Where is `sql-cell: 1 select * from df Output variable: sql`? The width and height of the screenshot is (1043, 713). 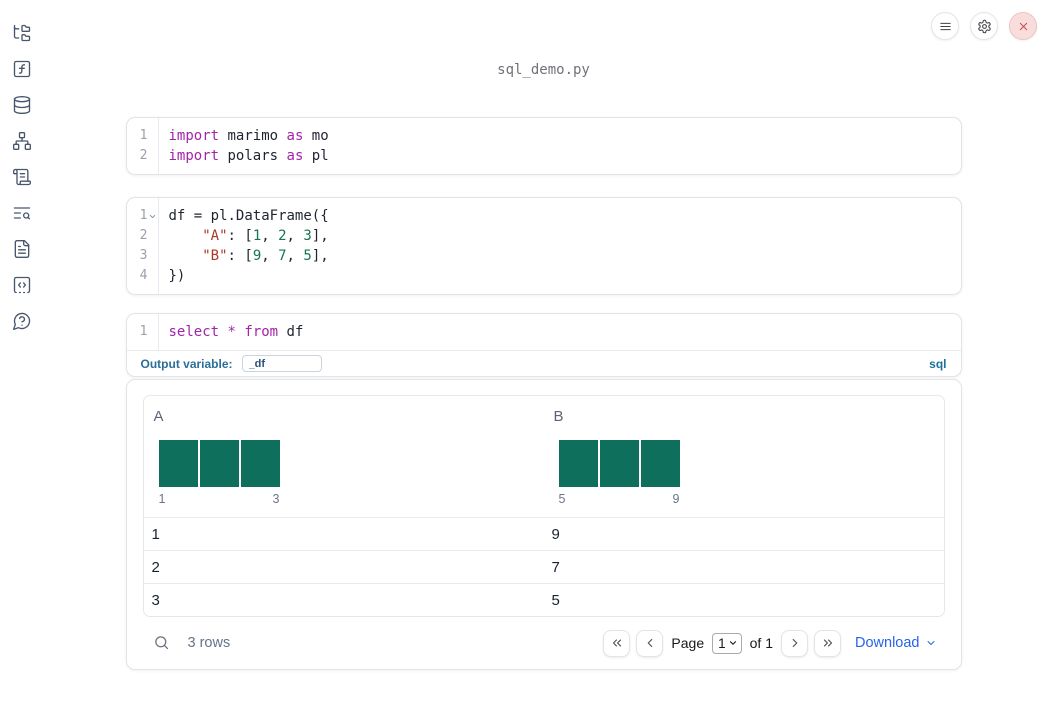 sql-cell: 1 select * from df Output variable: sql is located at coordinates (543, 345).